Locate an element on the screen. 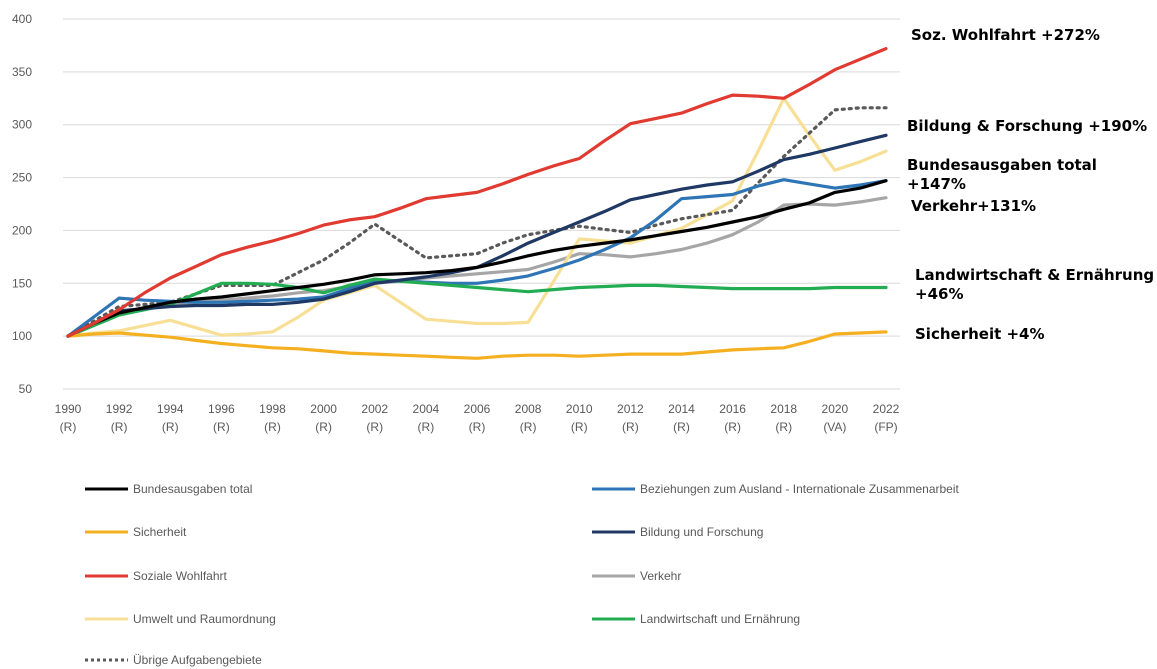 The width and height of the screenshot is (1157, 669). legend-item-sicherheit: Sicherheit is located at coordinates (136, 532).